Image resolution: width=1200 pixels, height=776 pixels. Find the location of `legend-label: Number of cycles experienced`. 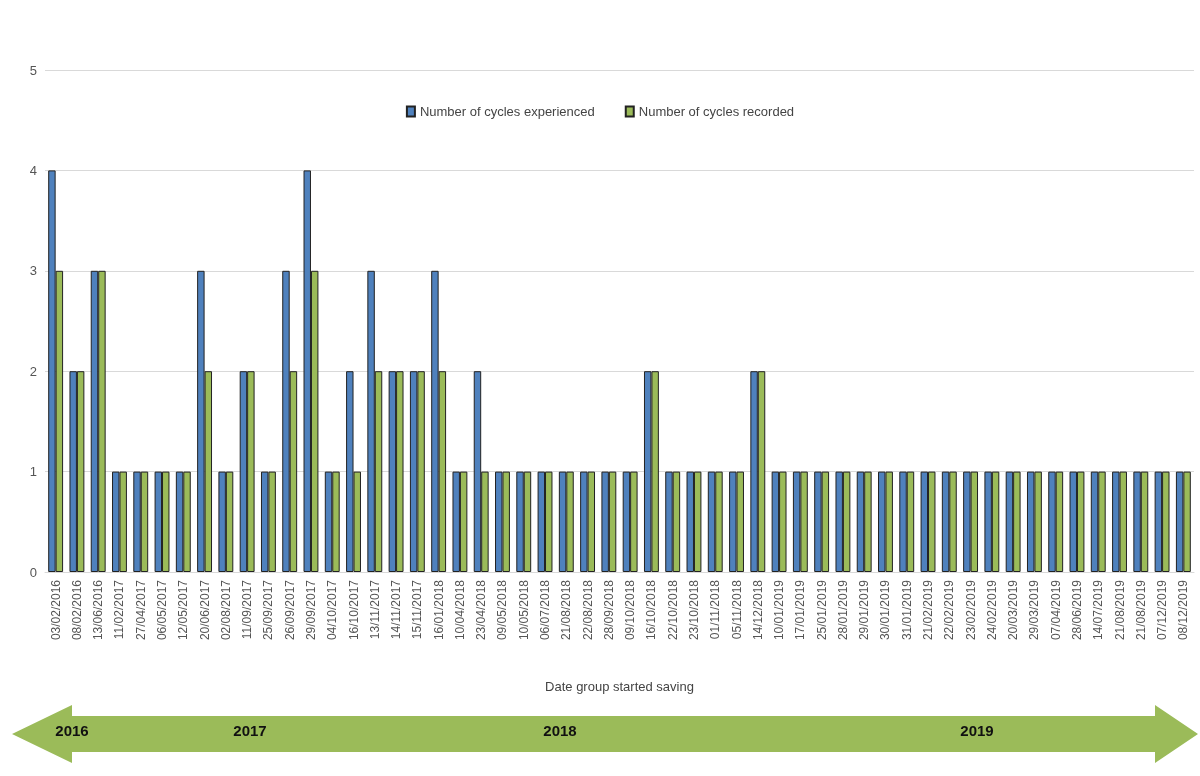

legend-label: Number of cycles experienced is located at coordinates (507, 111).